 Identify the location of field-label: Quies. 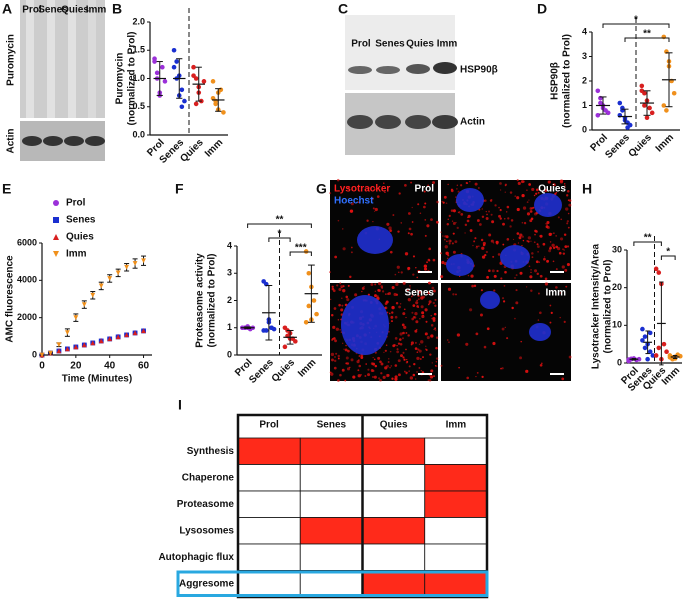
(552, 189).